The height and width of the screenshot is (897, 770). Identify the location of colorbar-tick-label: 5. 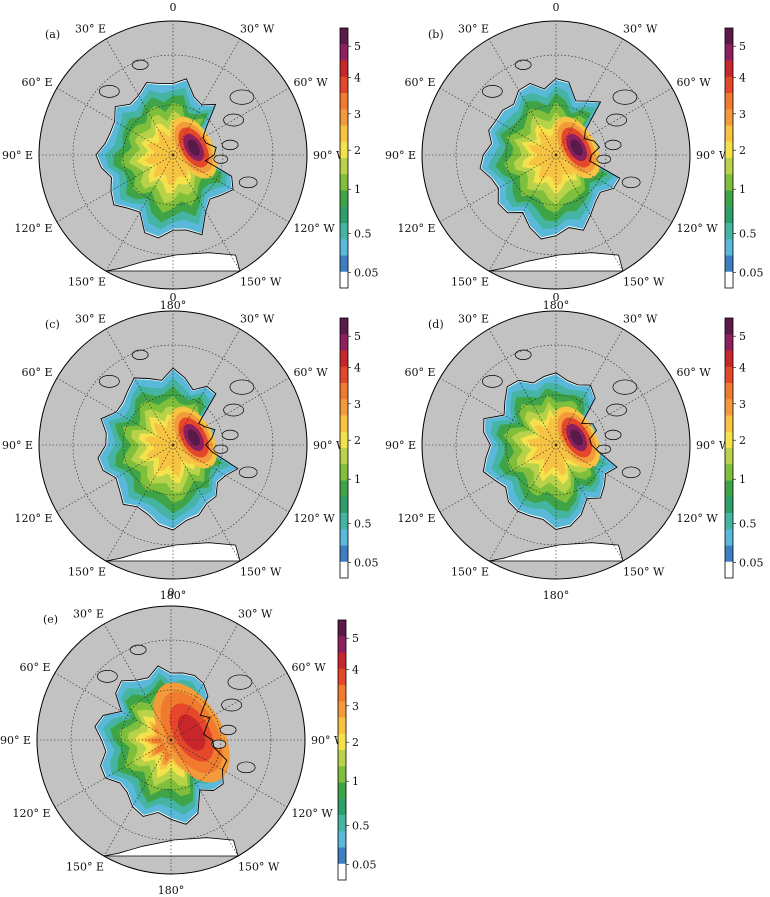
(355, 638).